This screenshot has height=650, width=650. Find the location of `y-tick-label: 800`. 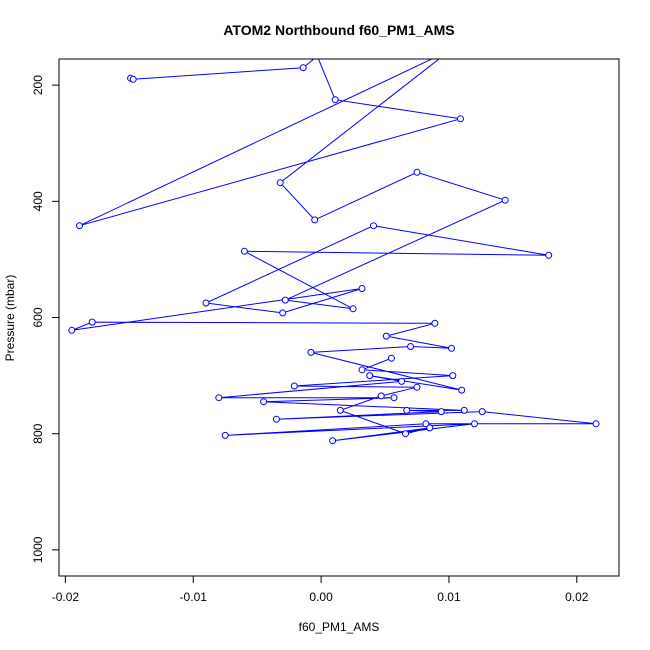

y-tick-label: 800 is located at coordinates (38, 433).